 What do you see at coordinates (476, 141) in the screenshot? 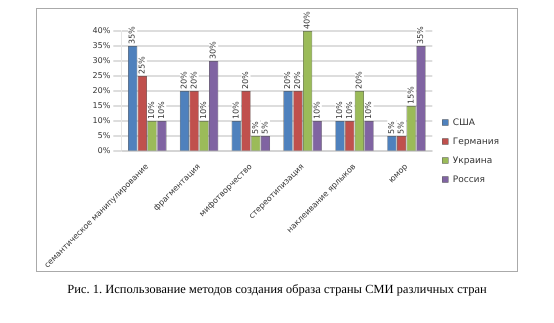
I see `legend-label: Германия` at bounding box center [476, 141].